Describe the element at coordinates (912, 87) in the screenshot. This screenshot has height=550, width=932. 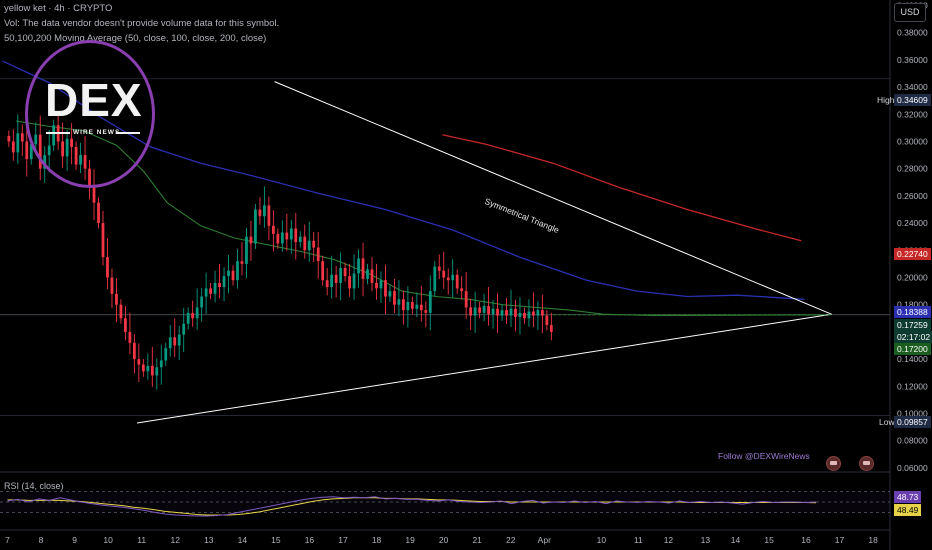
I see `y-tick-label: 0.34000` at that location.